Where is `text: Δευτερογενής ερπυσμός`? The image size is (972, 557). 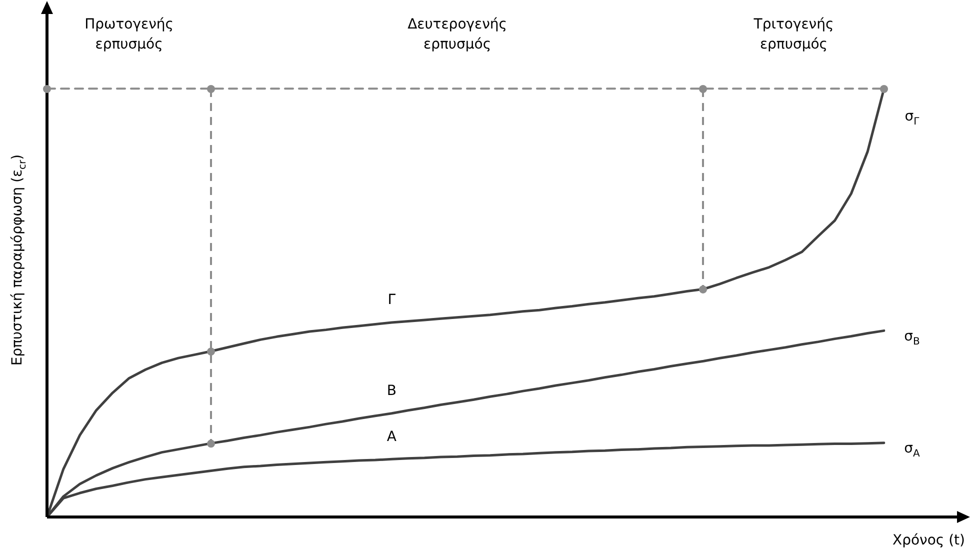 text: Δευτερογενής ερπυσμός is located at coordinates (458, 34).